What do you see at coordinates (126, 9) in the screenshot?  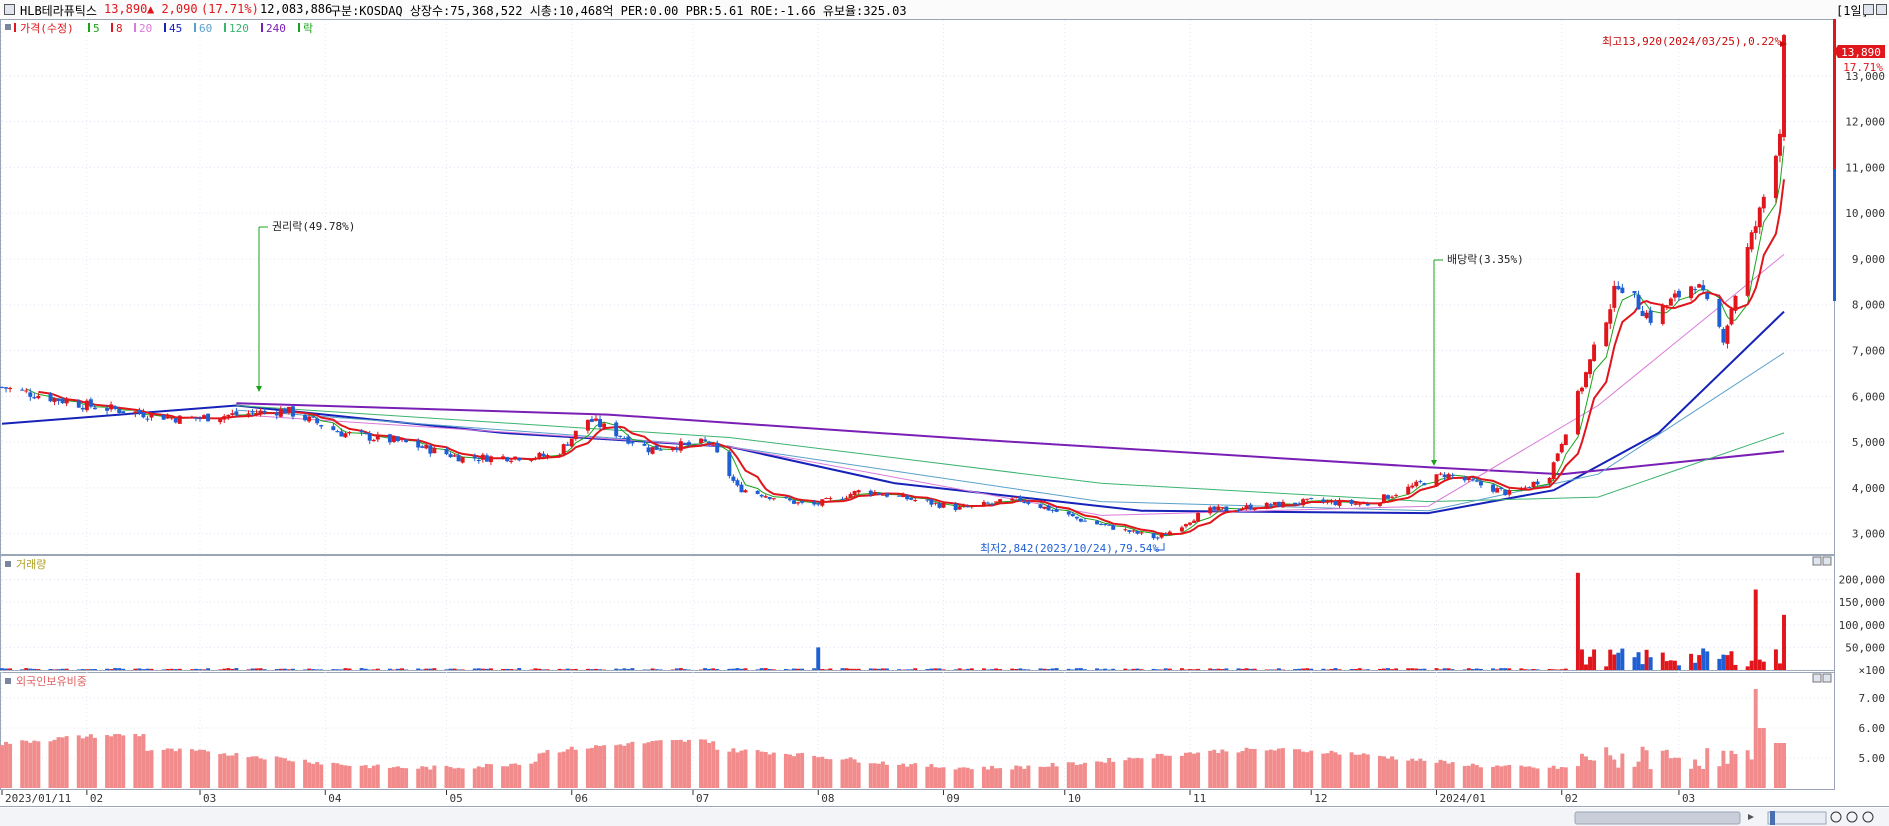 I see `current-price: 13,890` at bounding box center [126, 9].